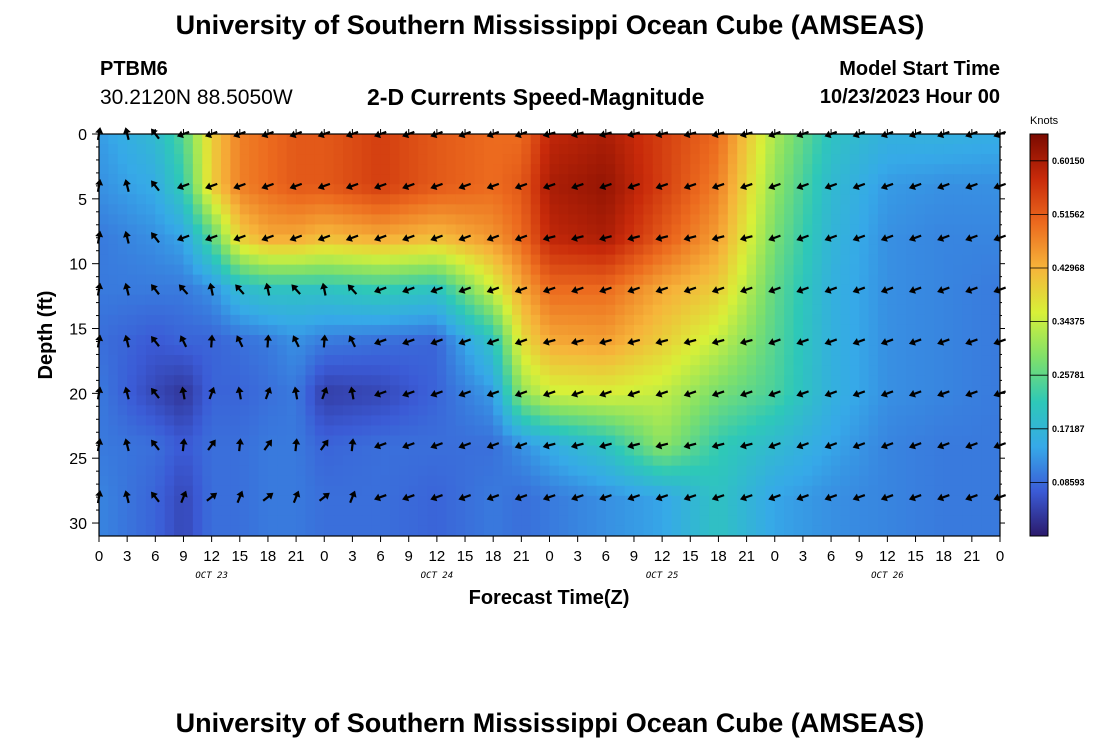 The image size is (1100, 750). Describe the element at coordinates (78, 459) in the screenshot. I see `y-tick-label: 25` at that location.